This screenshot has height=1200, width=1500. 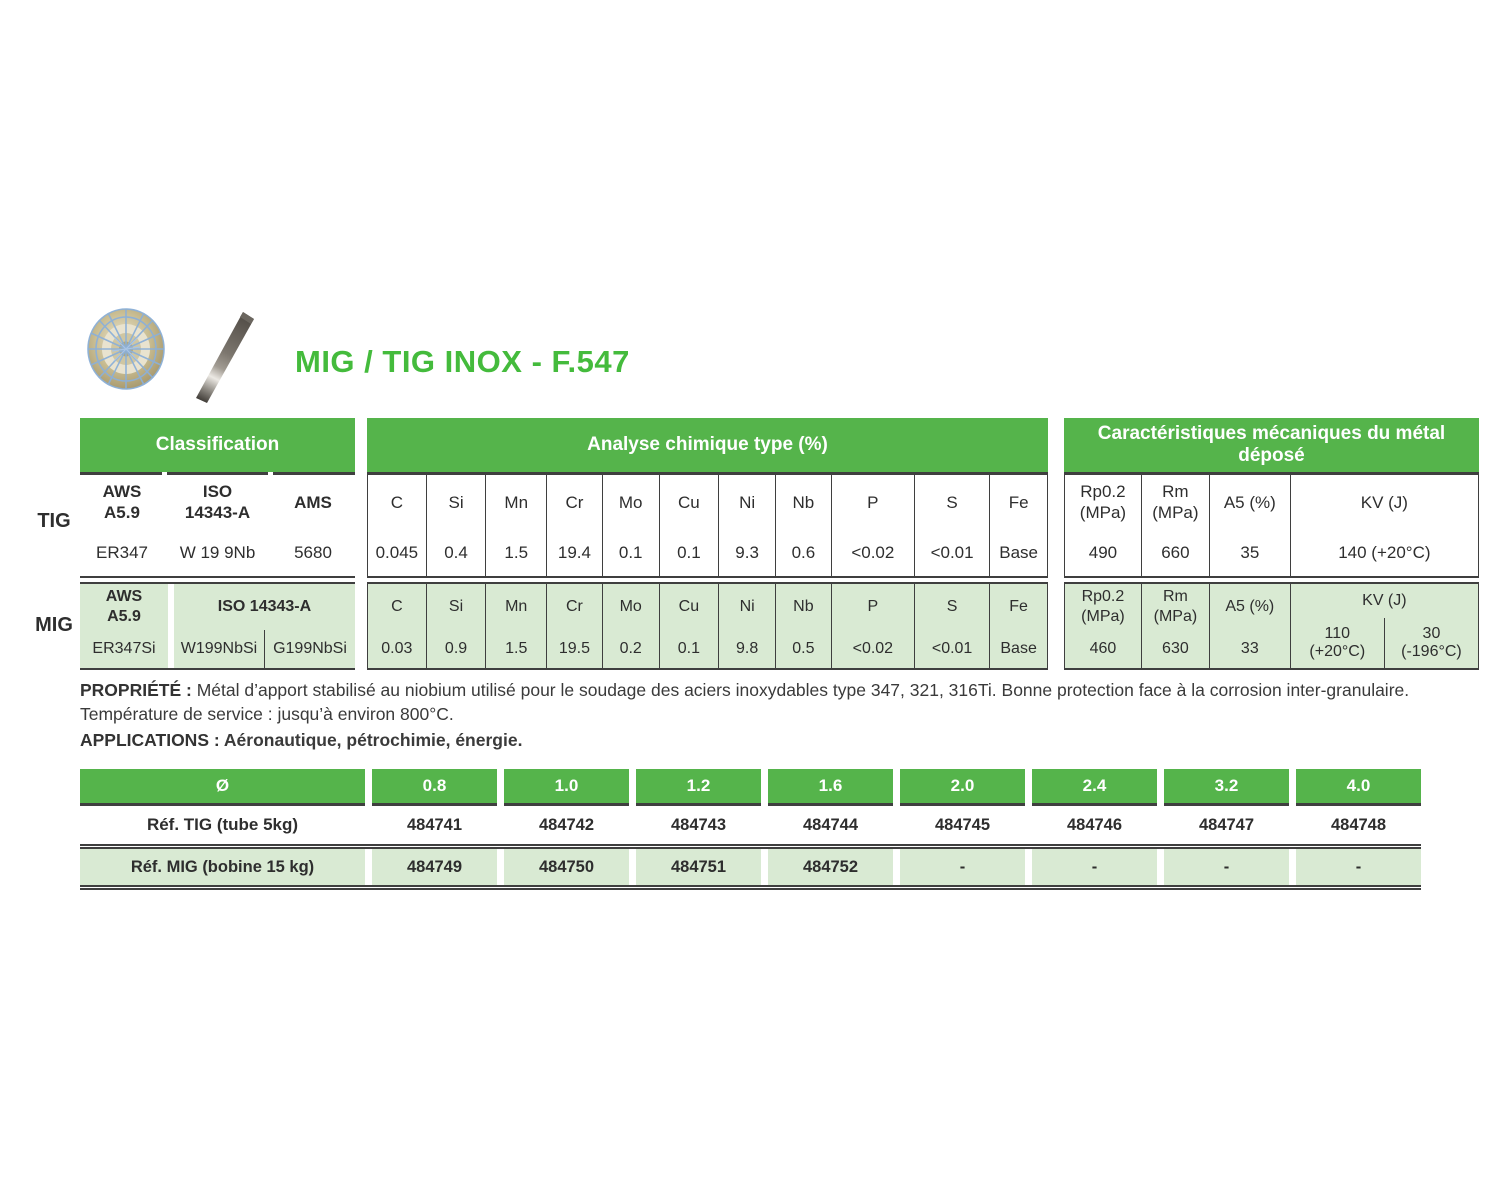 What do you see at coordinates (1250, 553) in the screenshot?
I see `cell-value: 35` at bounding box center [1250, 553].